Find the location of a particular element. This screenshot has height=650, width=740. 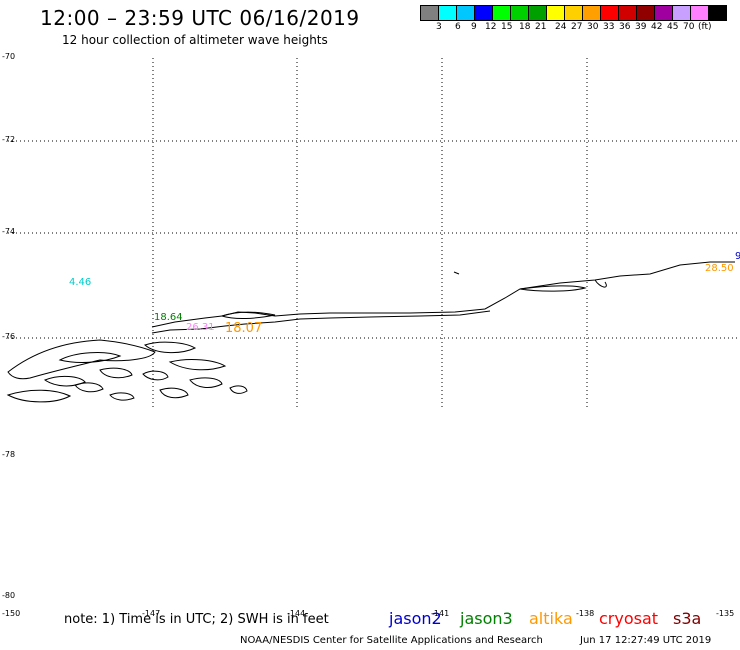

lon-tick: -135 is located at coordinates (725, 613).